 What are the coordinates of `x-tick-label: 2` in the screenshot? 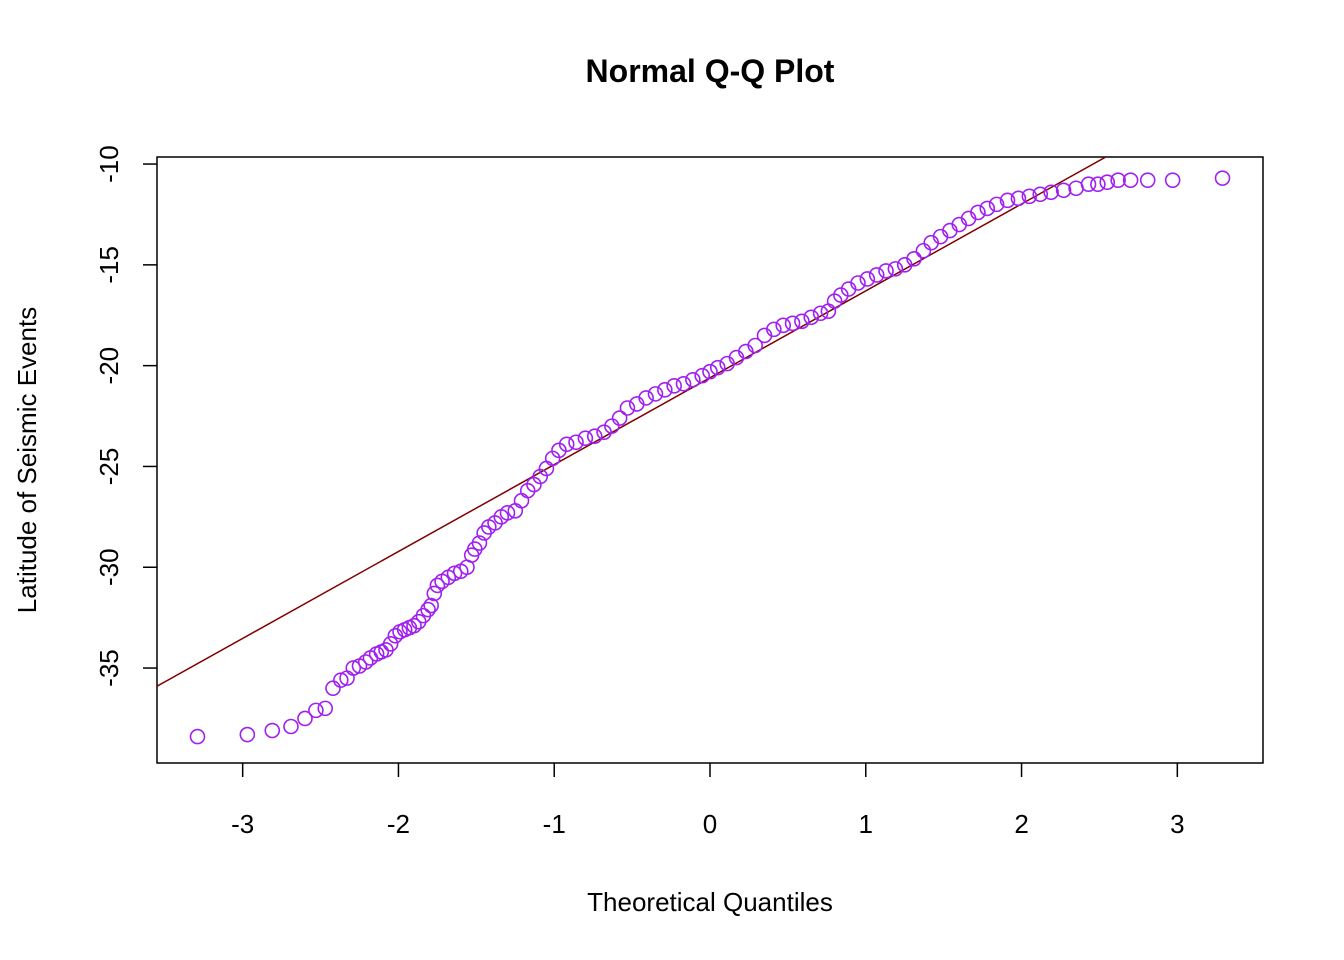 It's located at (1021, 824).